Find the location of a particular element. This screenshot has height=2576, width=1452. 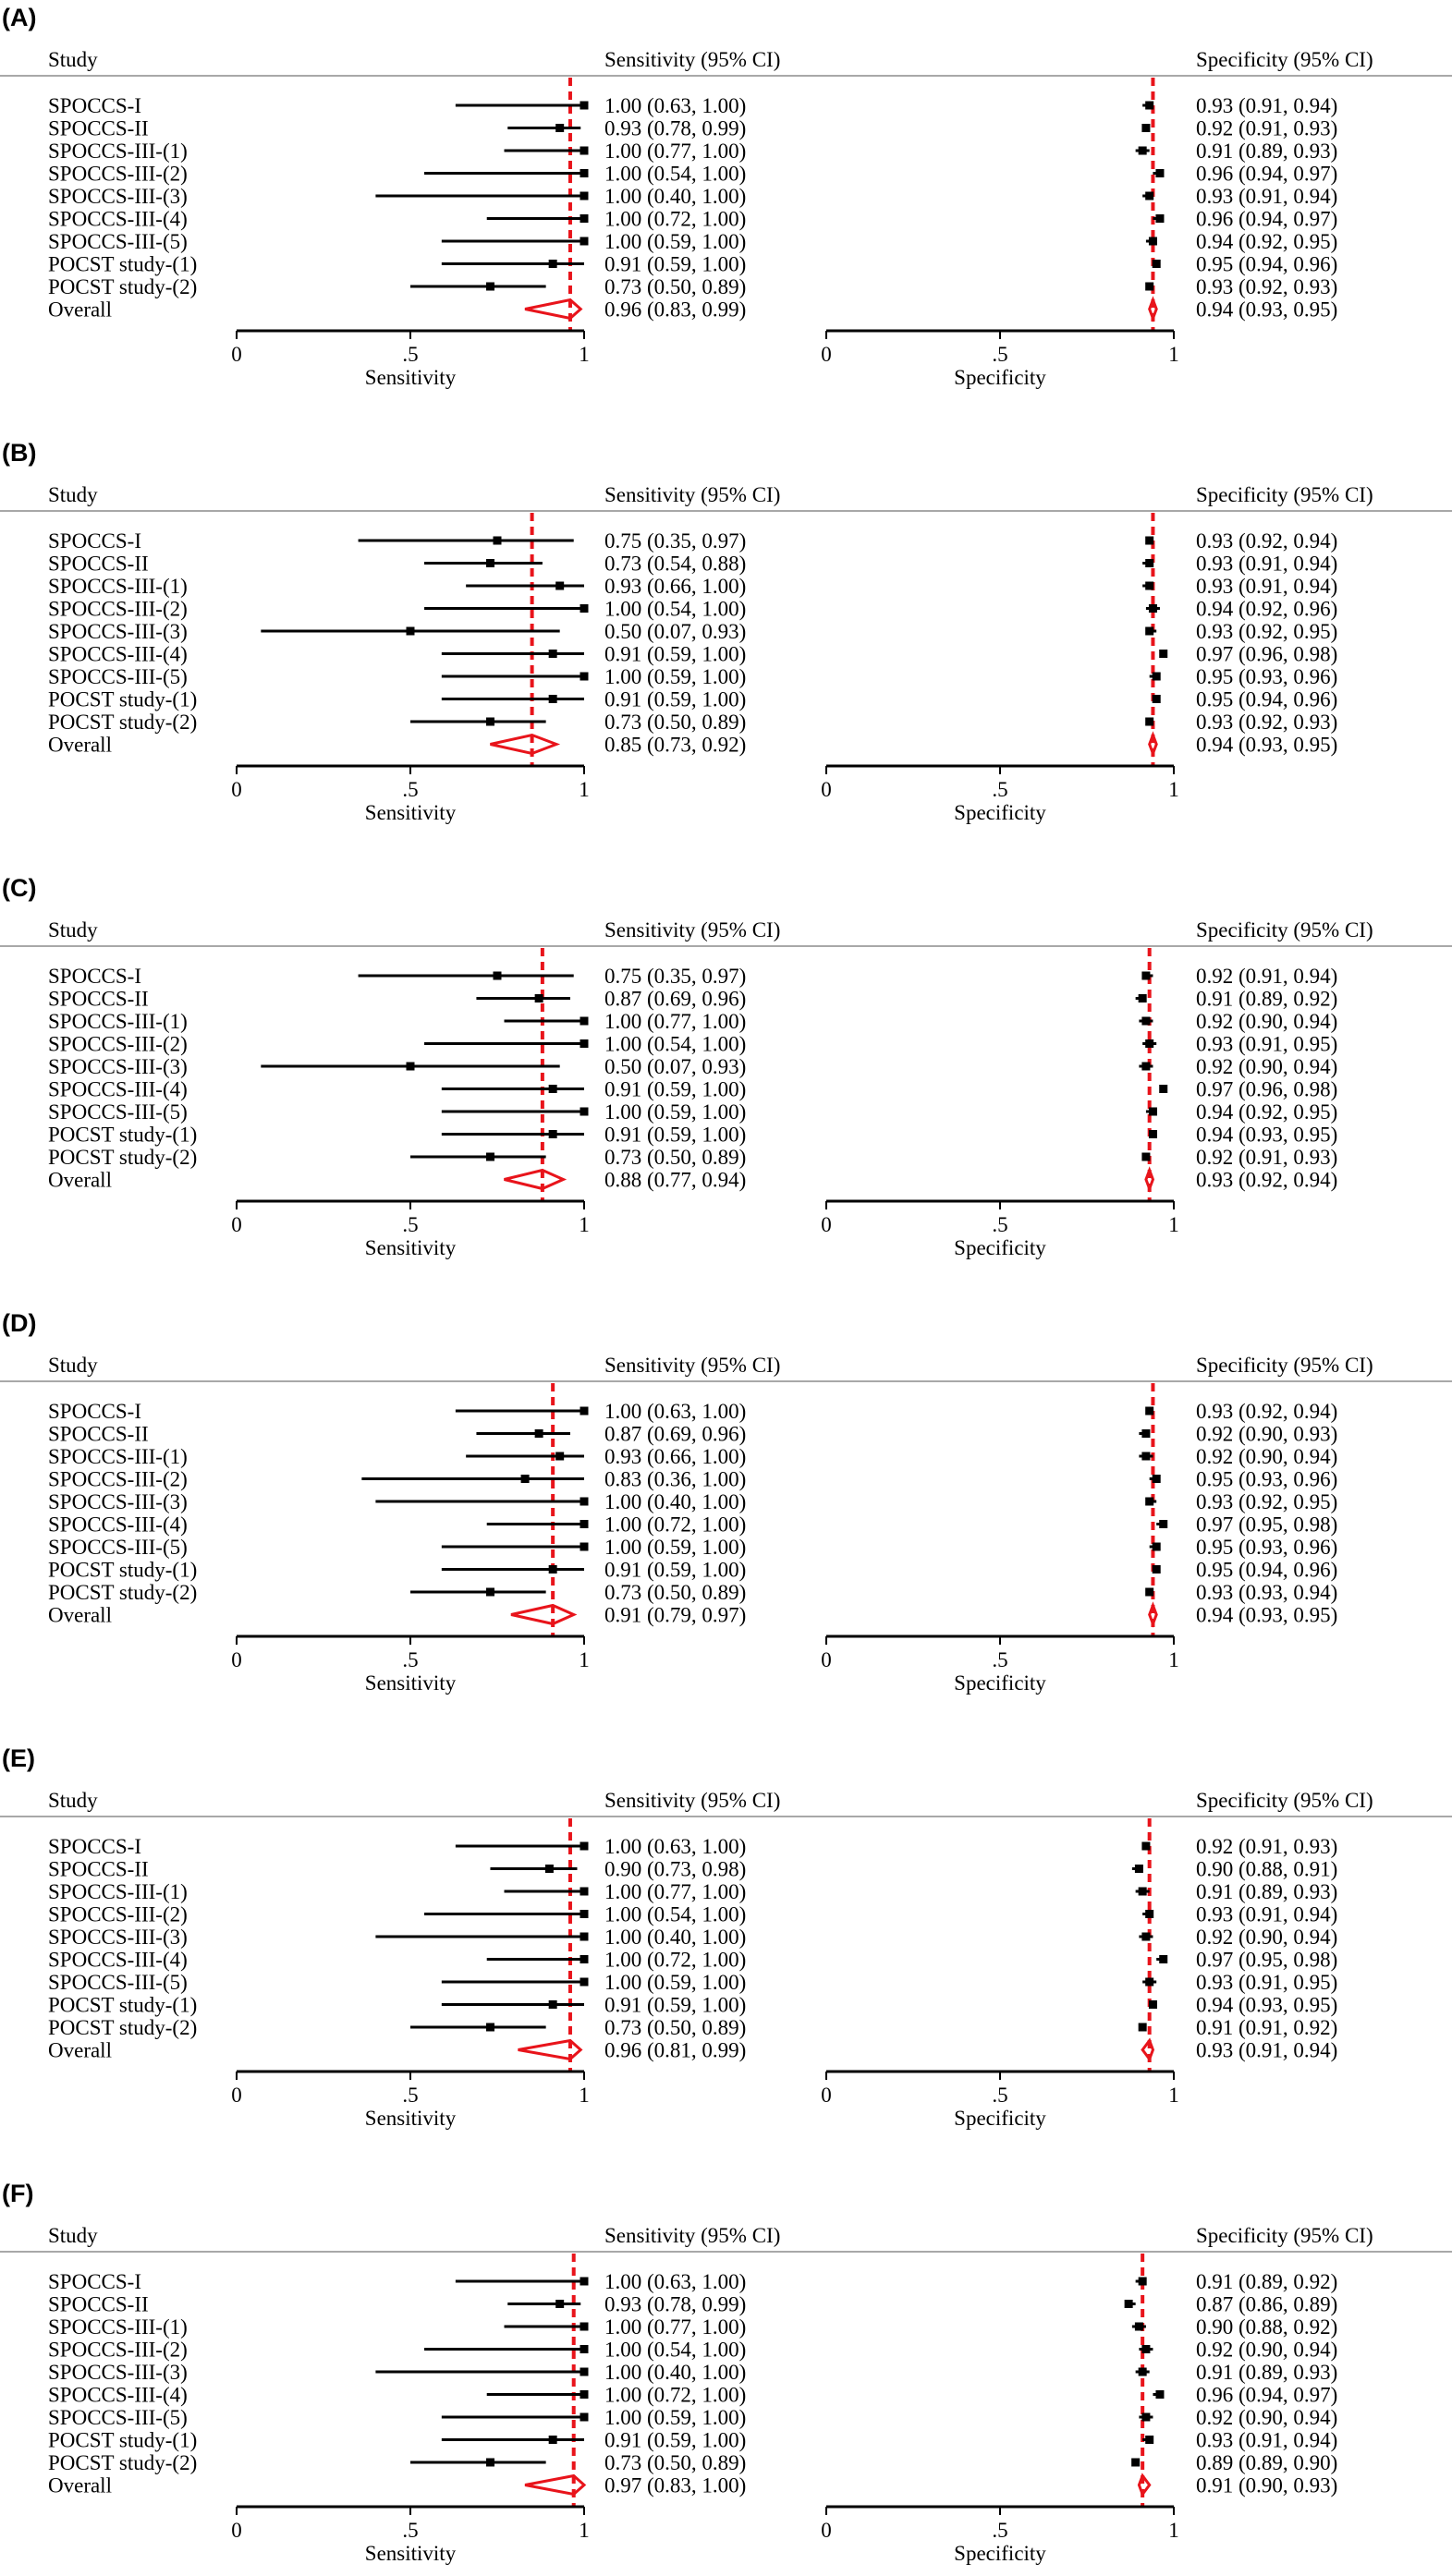

sensitivity-estimate-text: 0.93 (0.66, 1.00) is located at coordinates (675, 1456).